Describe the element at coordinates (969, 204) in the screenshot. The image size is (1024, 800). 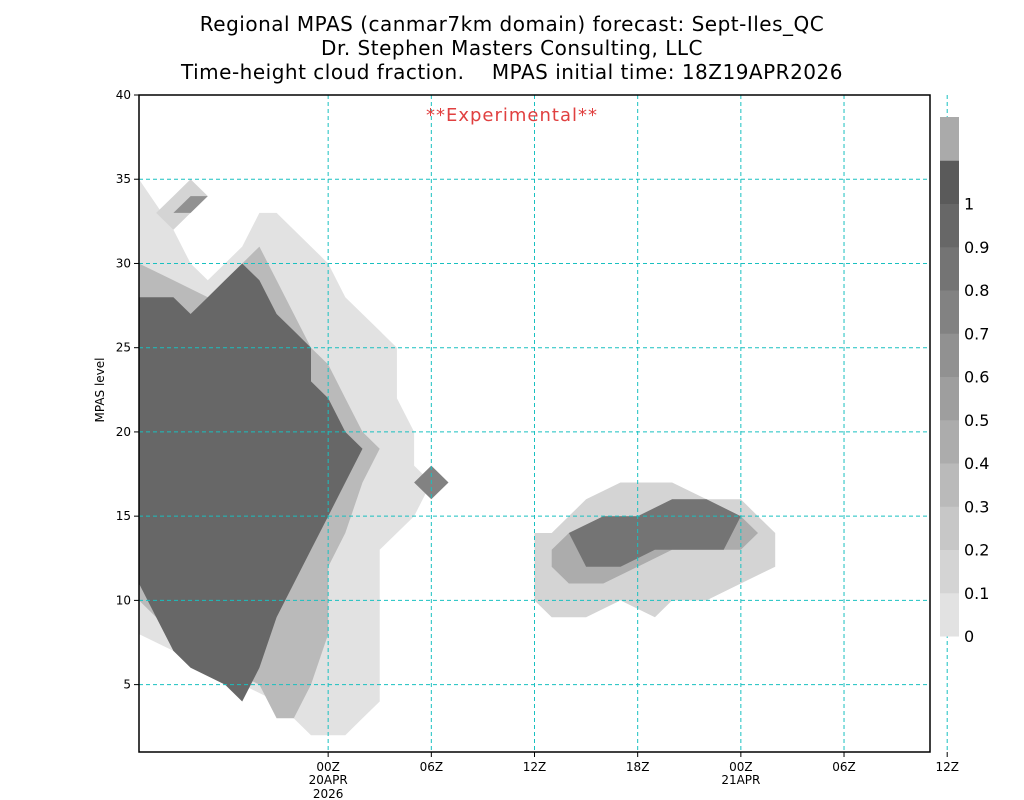
I see `colorbar-label-10: 1` at that location.